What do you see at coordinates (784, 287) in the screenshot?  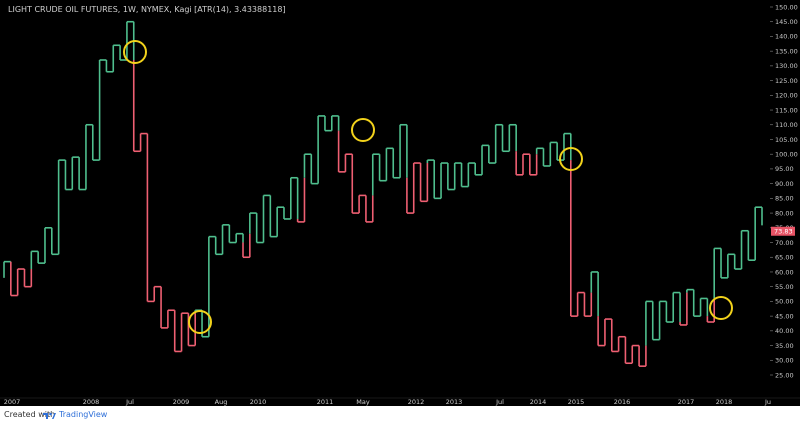 I see `y-tick-label: 55.00` at bounding box center [784, 287].